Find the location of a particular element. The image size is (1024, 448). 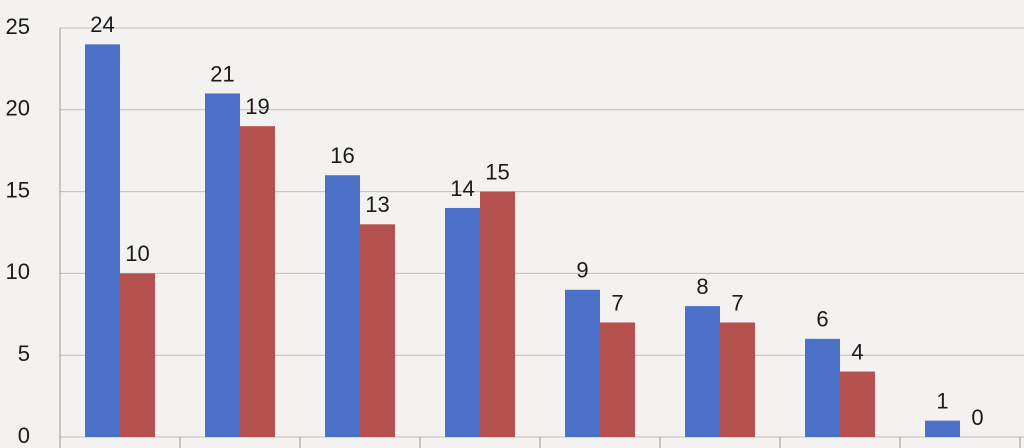

data-label: 24 is located at coordinates (102, 24).